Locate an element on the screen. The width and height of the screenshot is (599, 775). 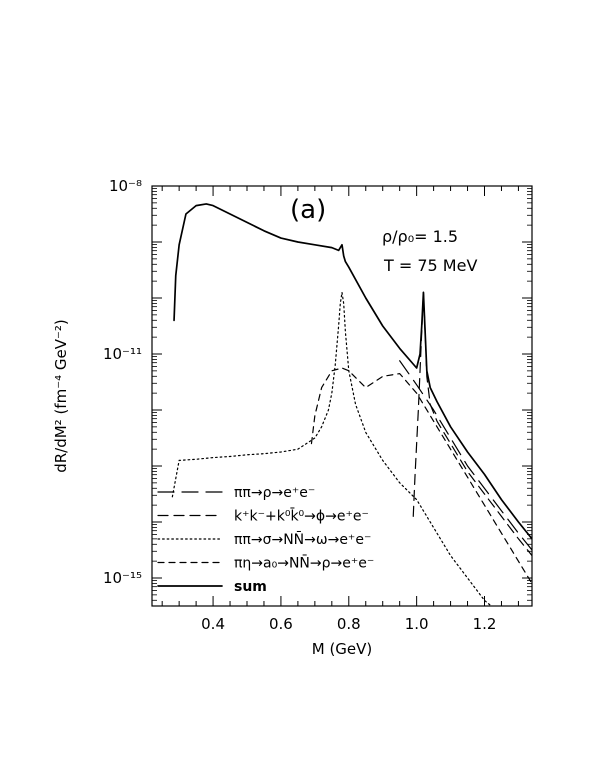
panel-label: (a) is located at coordinates (308, 210).